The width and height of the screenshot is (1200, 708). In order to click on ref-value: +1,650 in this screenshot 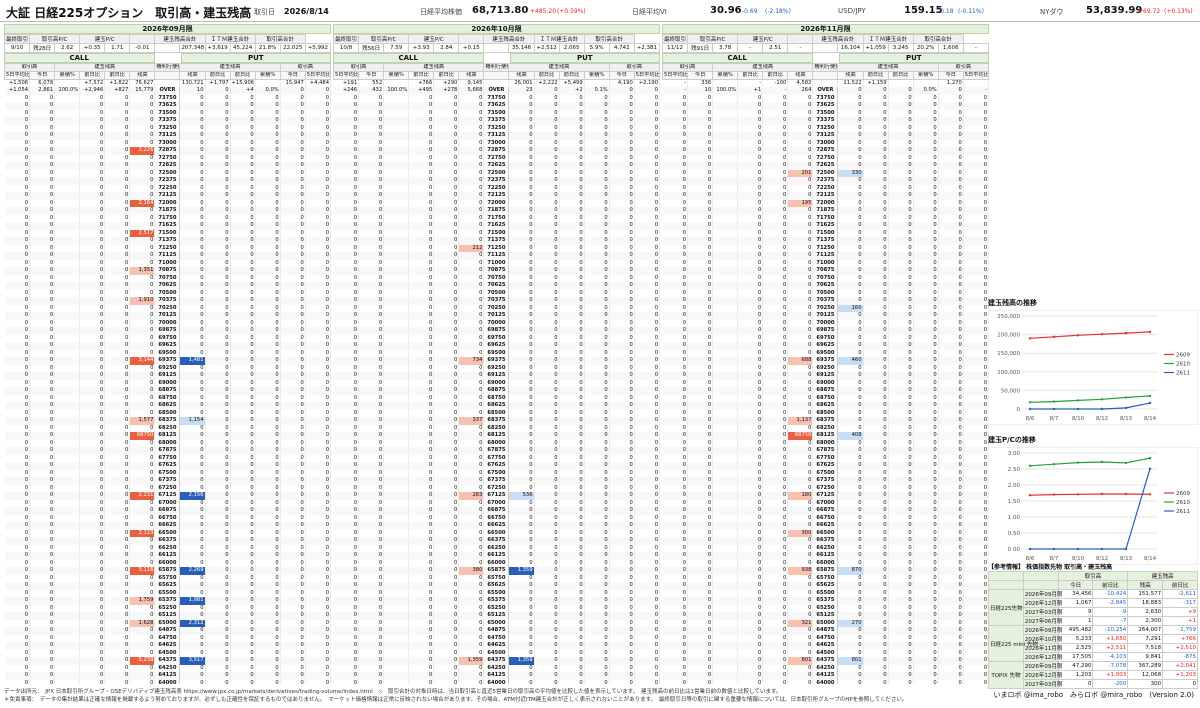, I will do `click(1110, 639)`.